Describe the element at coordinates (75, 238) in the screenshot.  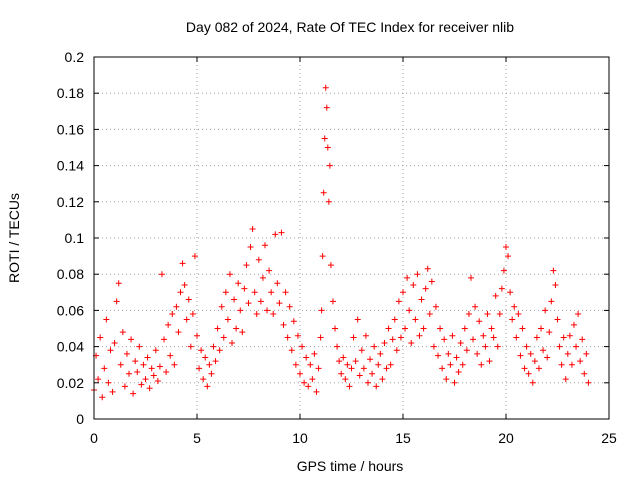
I see `y-tick-label: 0.1` at that location.